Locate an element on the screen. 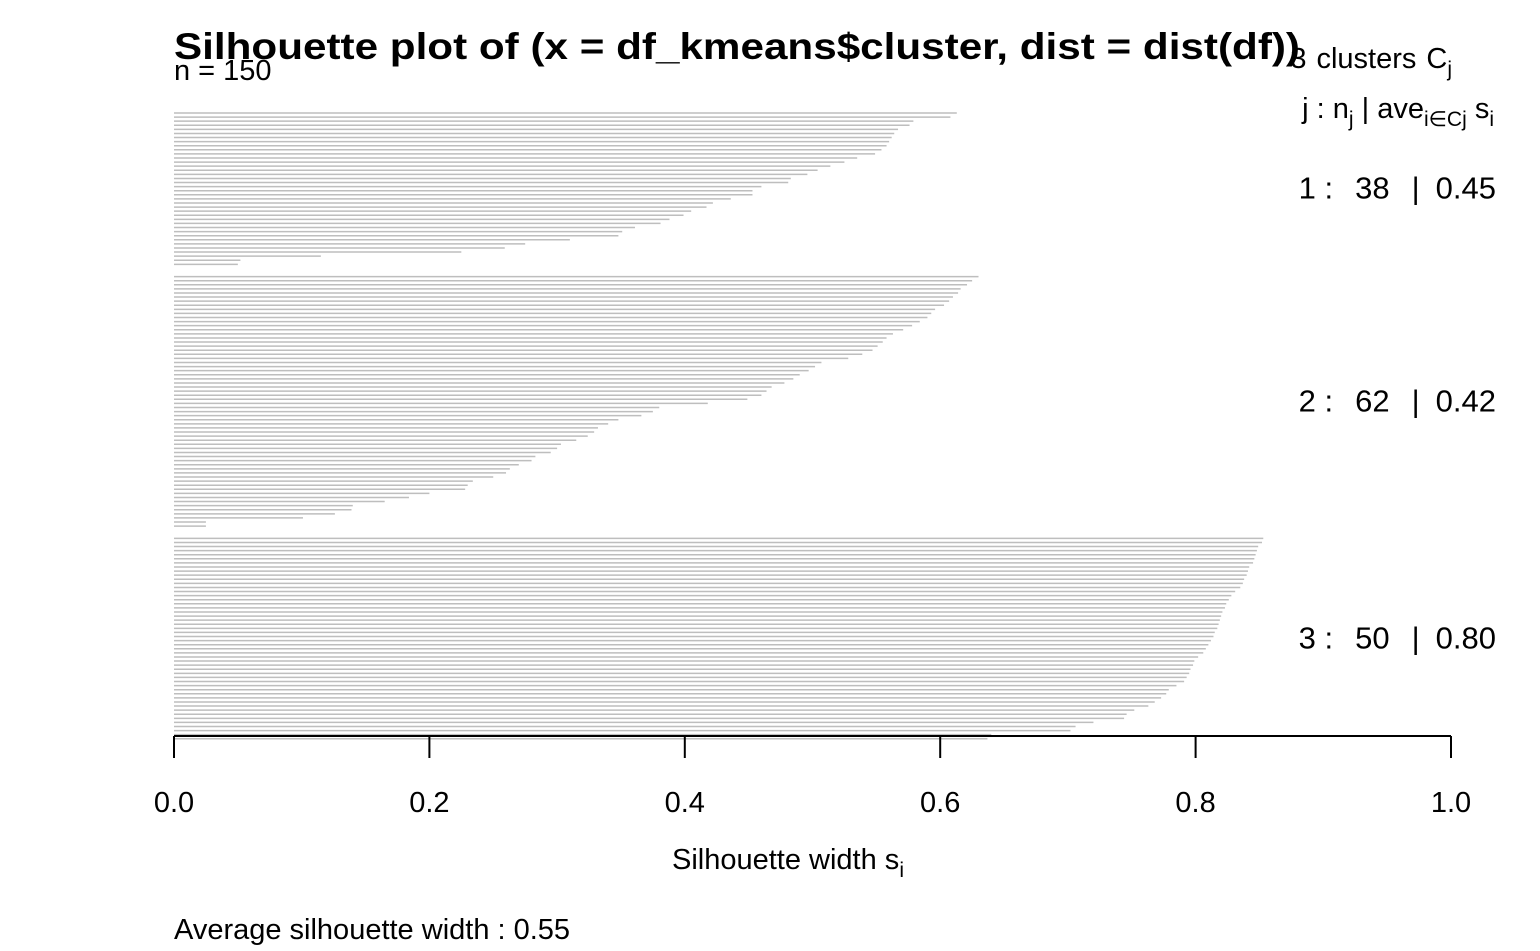 The width and height of the screenshot is (1540, 951). j-n-label: j : n is located at coordinates (1325, 109).